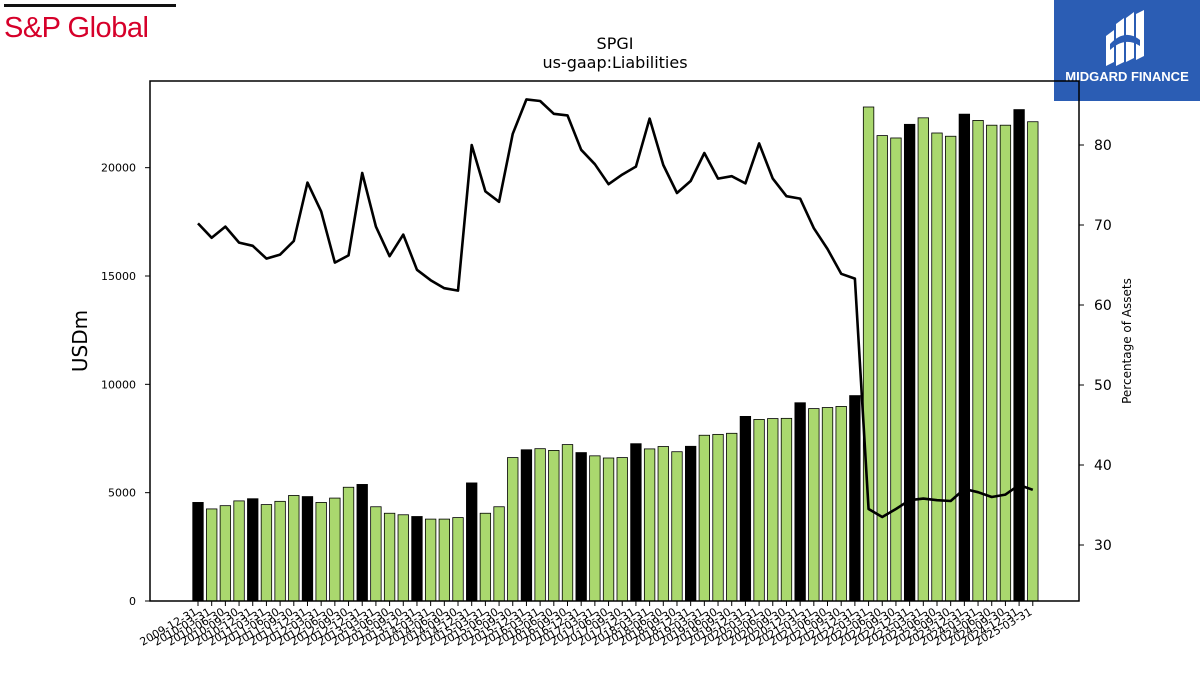 The height and width of the screenshot is (675, 1200). Describe the element at coordinates (1103, 466) in the screenshot. I see `y2-tick-label: 40` at that location.